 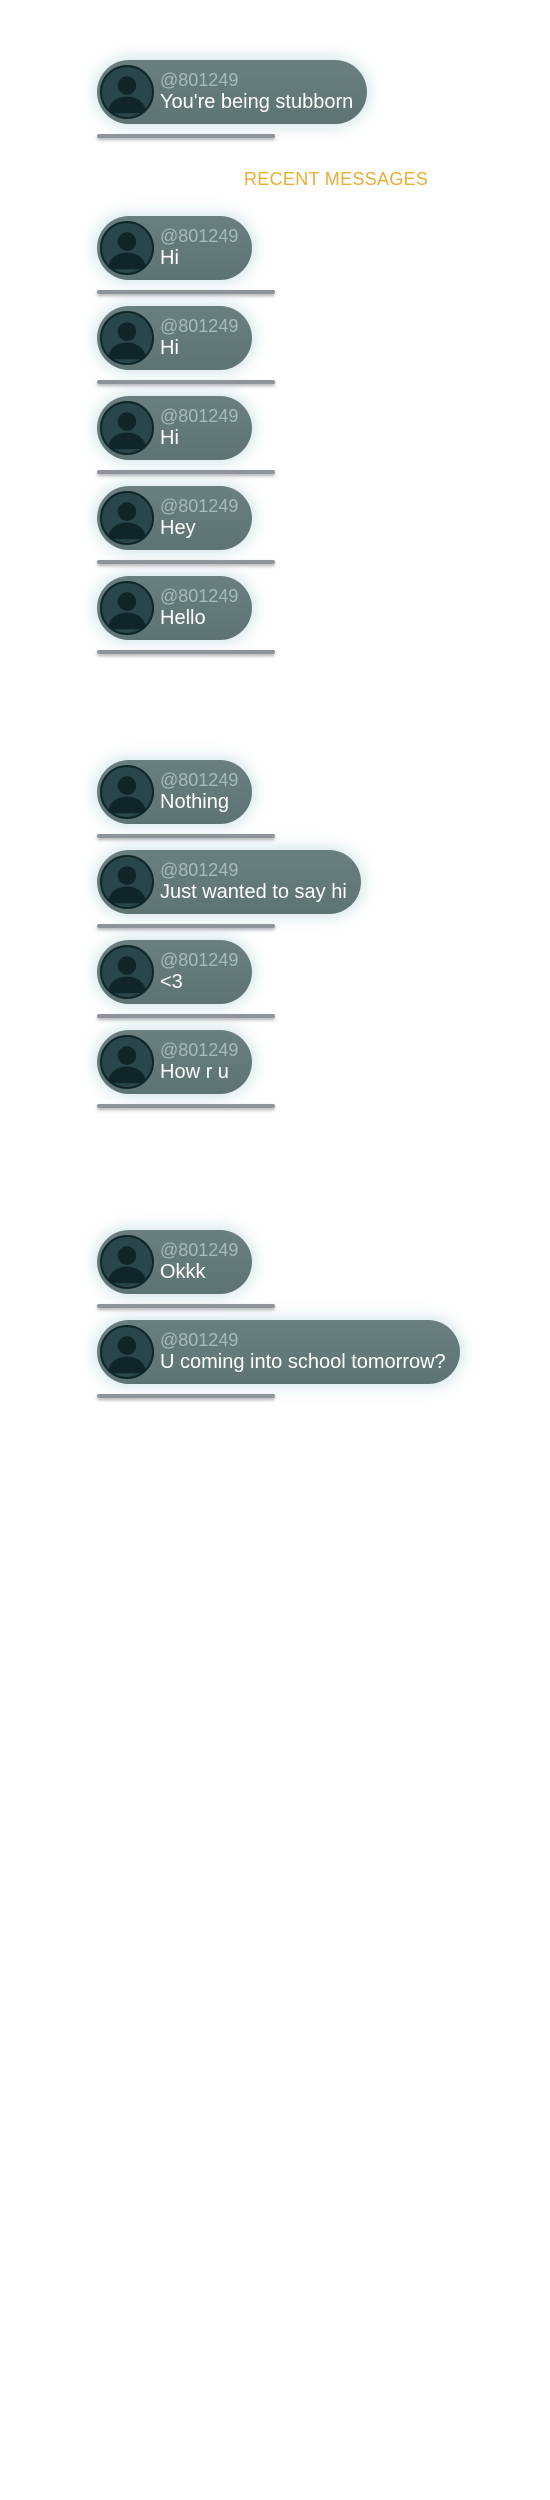 I want to click on message-body: <3, so click(x=171, y=982).